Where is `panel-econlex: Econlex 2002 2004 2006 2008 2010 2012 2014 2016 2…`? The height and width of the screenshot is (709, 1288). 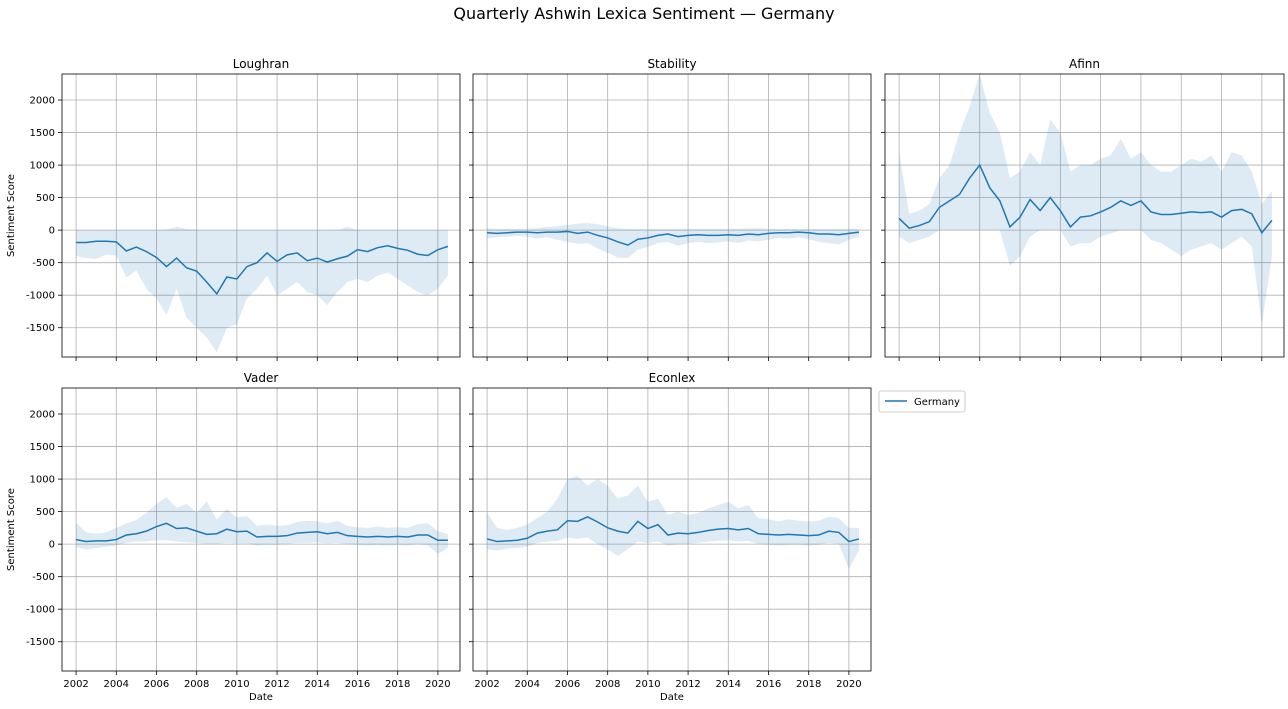 panel-econlex: Econlex 2002 2004 2006 2008 2010 2012 2014 2016 2… is located at coordinates (670, 537).